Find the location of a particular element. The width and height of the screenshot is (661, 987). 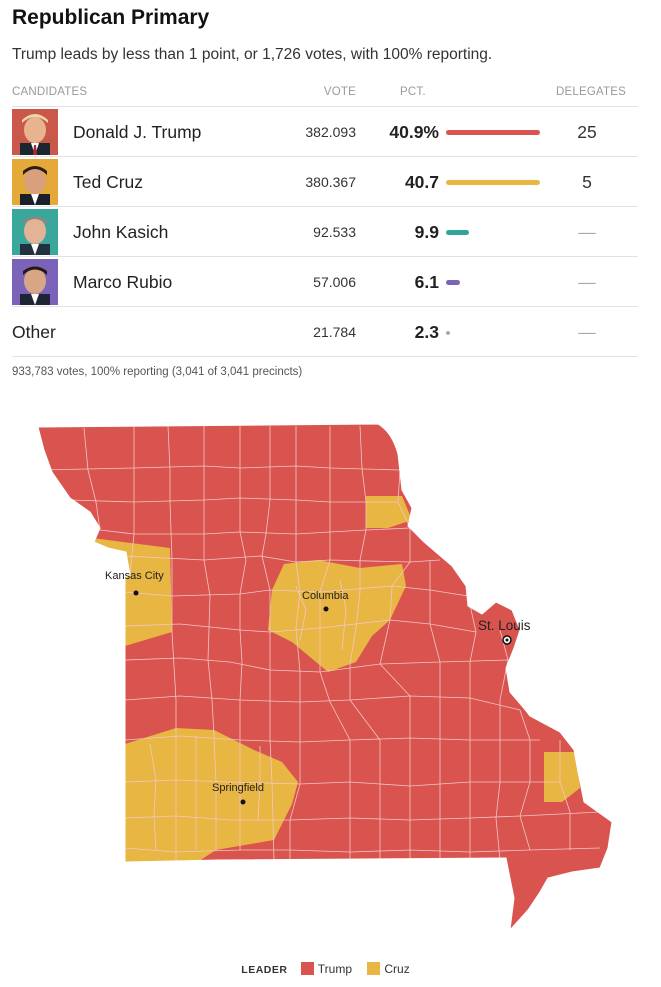

candidate-row-other: Other 21.784 2.3 — is located at coordinates (325, 332).